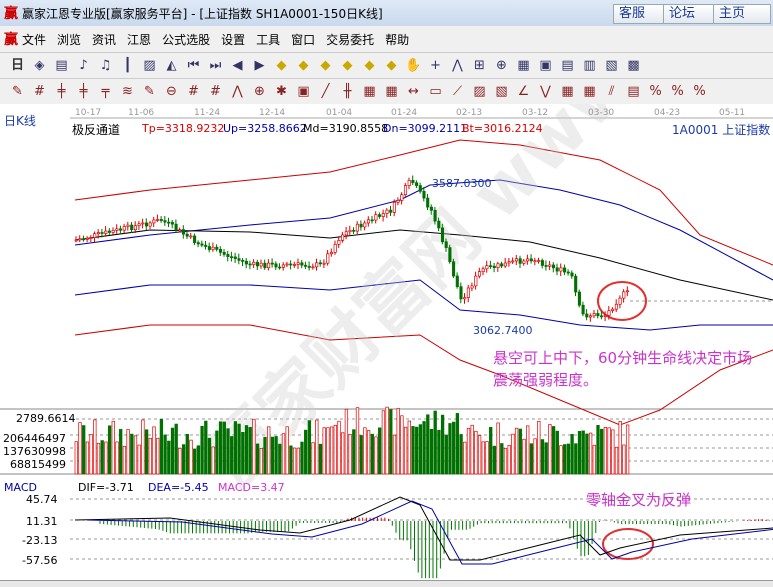 The height and width of the screenshot is (587, 773). What do you see at coordinates (193, 65) in the screenshot?
I see `toolbar-icon: ⏮` at bounding box center [193, 65].